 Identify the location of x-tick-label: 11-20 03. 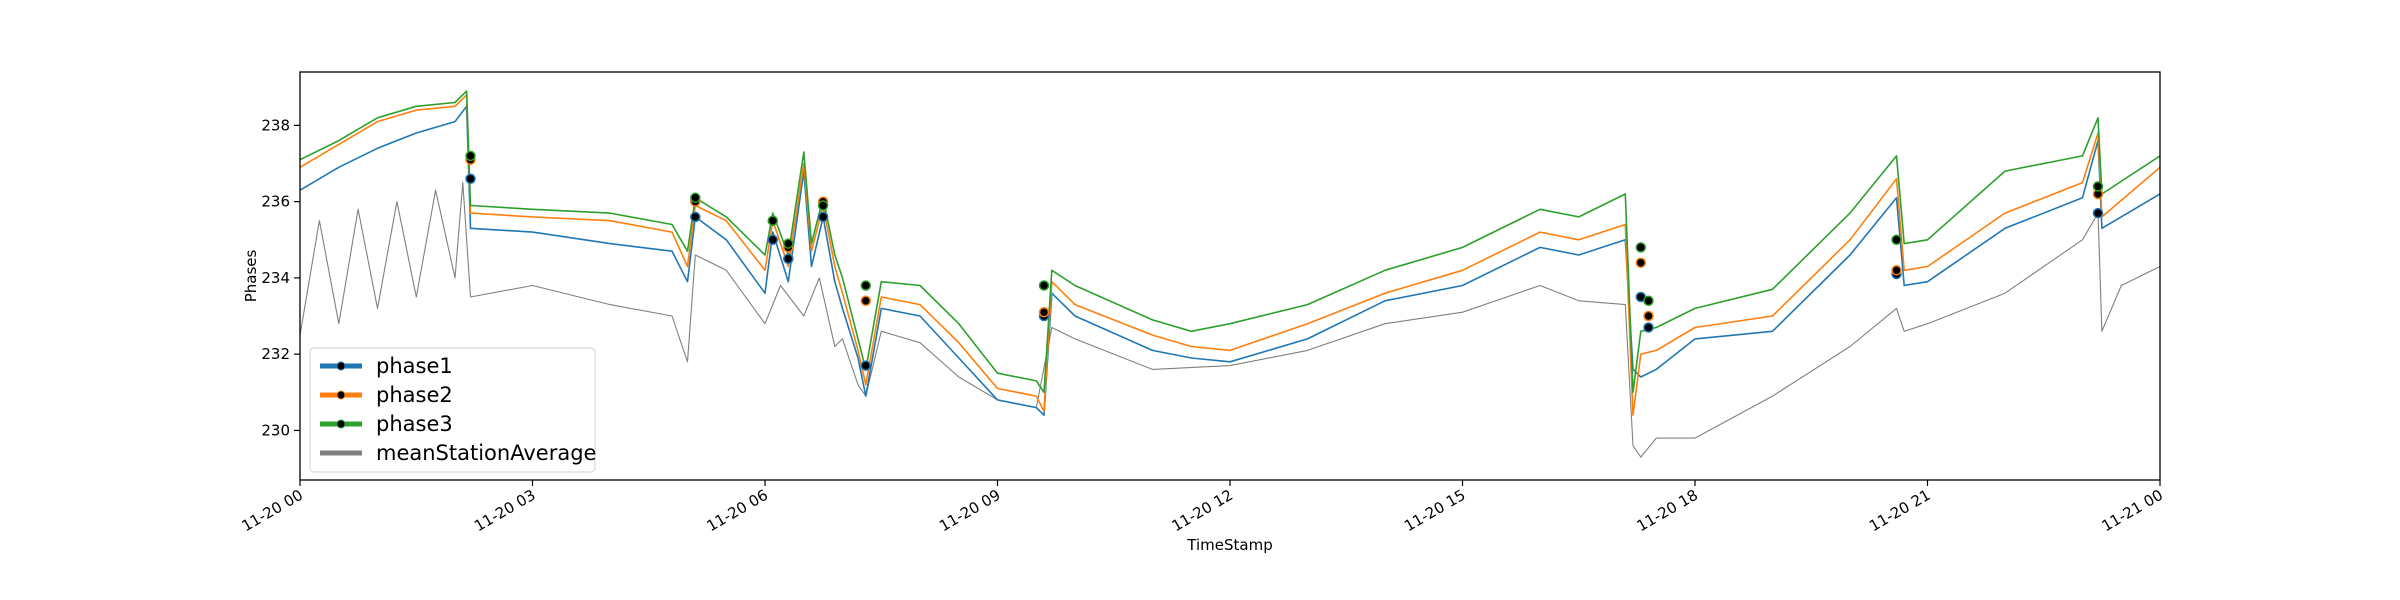
(504, 510).